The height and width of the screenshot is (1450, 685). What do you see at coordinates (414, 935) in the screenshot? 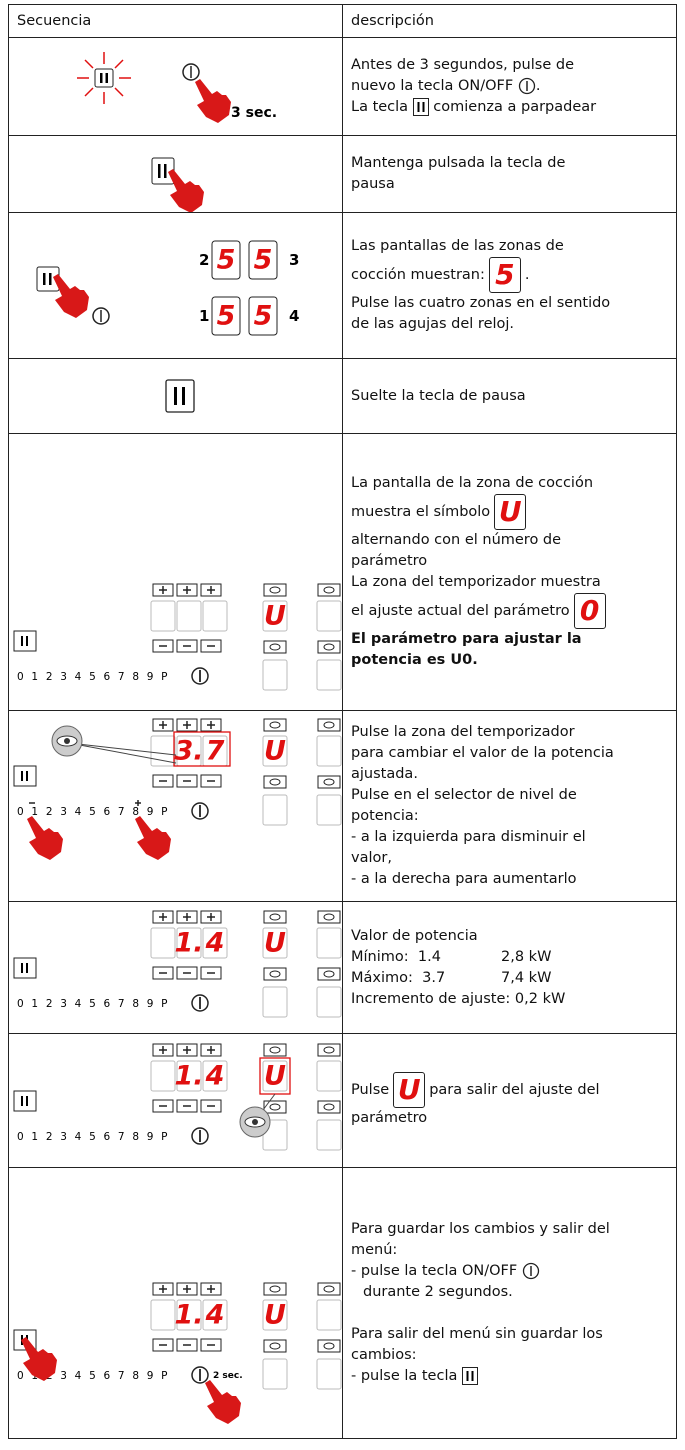
I see `div: Valor de potencia` at bounding box center [414, 935].